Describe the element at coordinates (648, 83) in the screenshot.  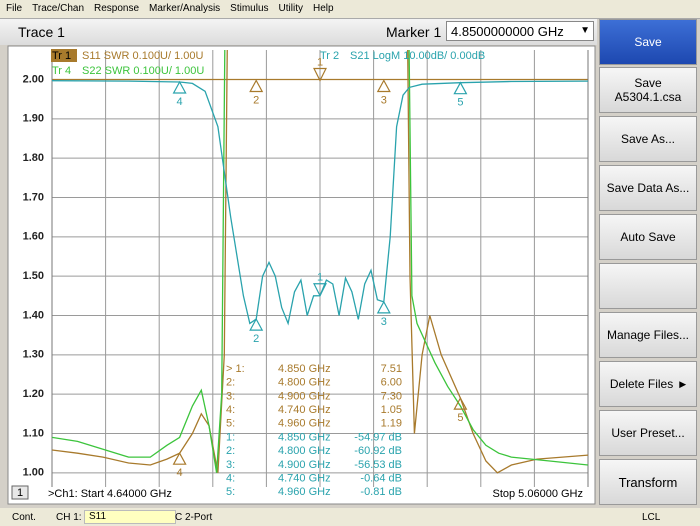
I see `softkey-label: Save` at that location.